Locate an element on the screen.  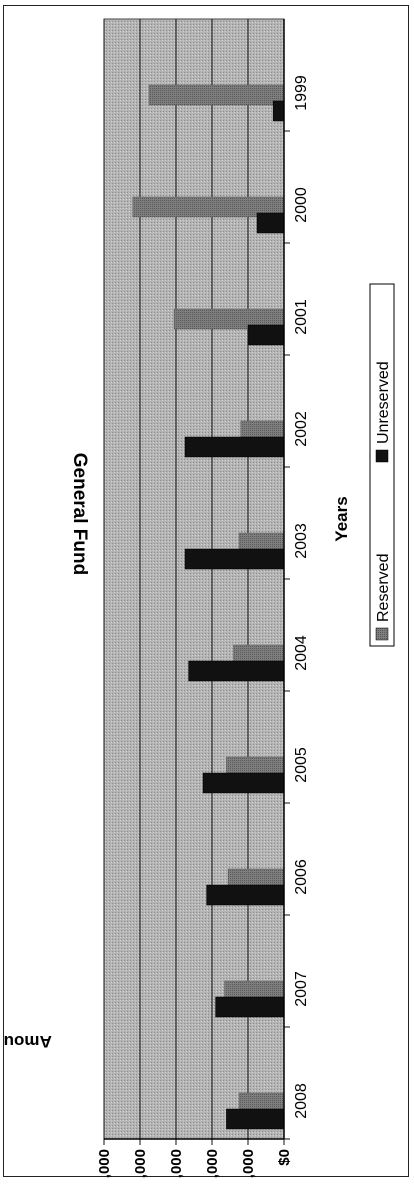
legend-box is located at coordinates (382, 465).